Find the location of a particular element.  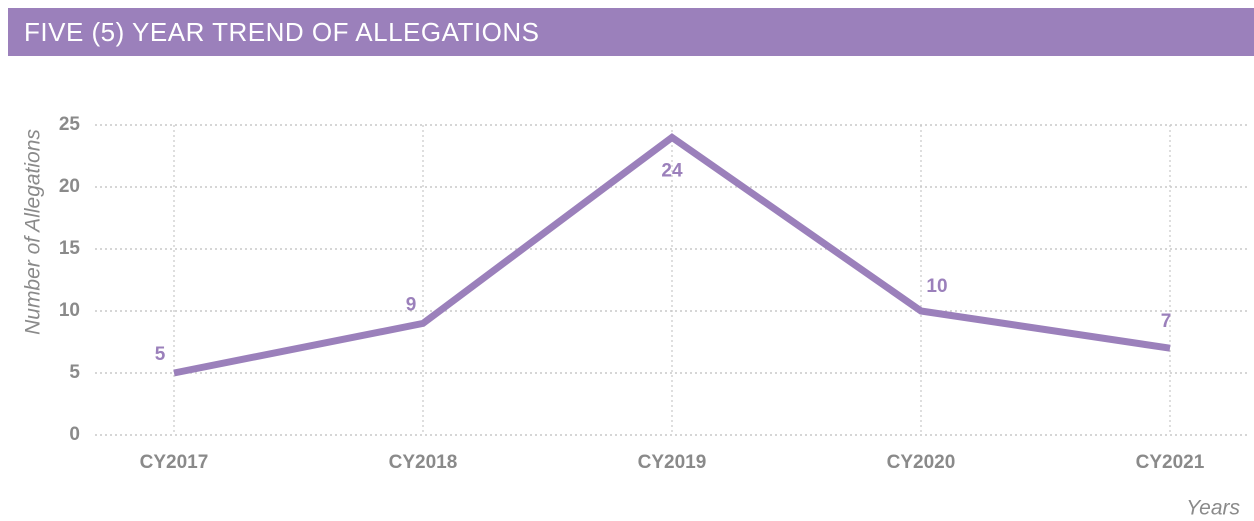

y-axis-title: Number of Allegations is located at coordinates (33, 232).